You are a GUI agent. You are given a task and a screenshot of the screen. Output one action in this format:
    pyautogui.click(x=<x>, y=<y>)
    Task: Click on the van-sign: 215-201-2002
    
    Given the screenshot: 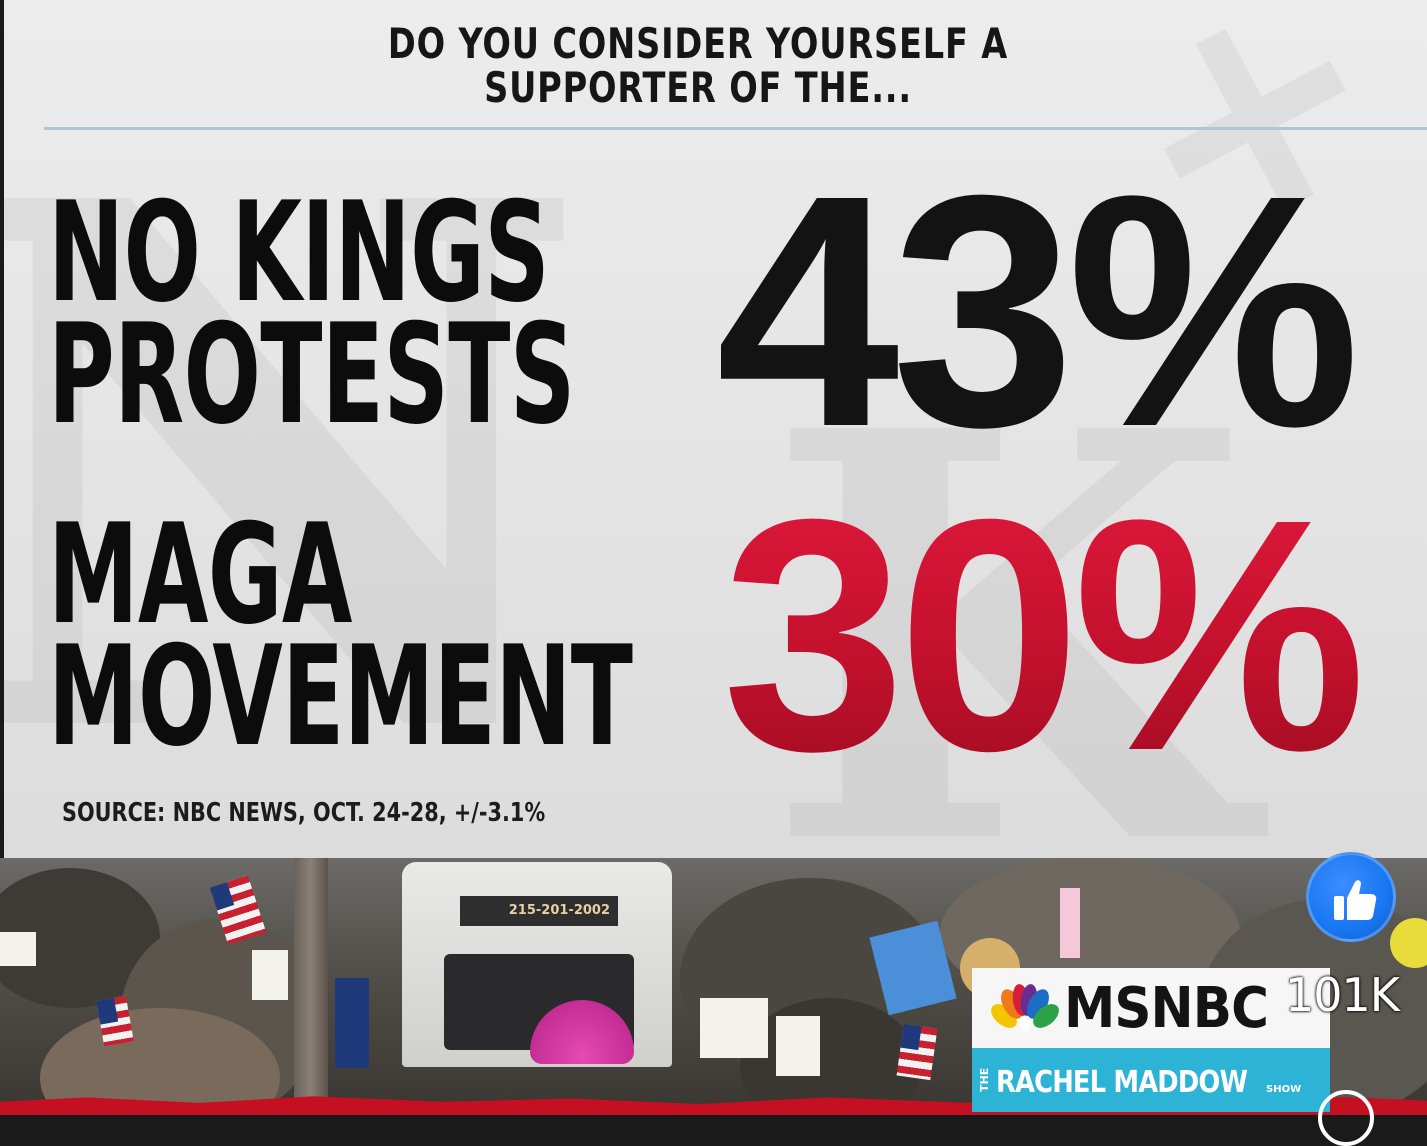 What is the action you would take?
    pyautogui.click(x=539, y=911)
    